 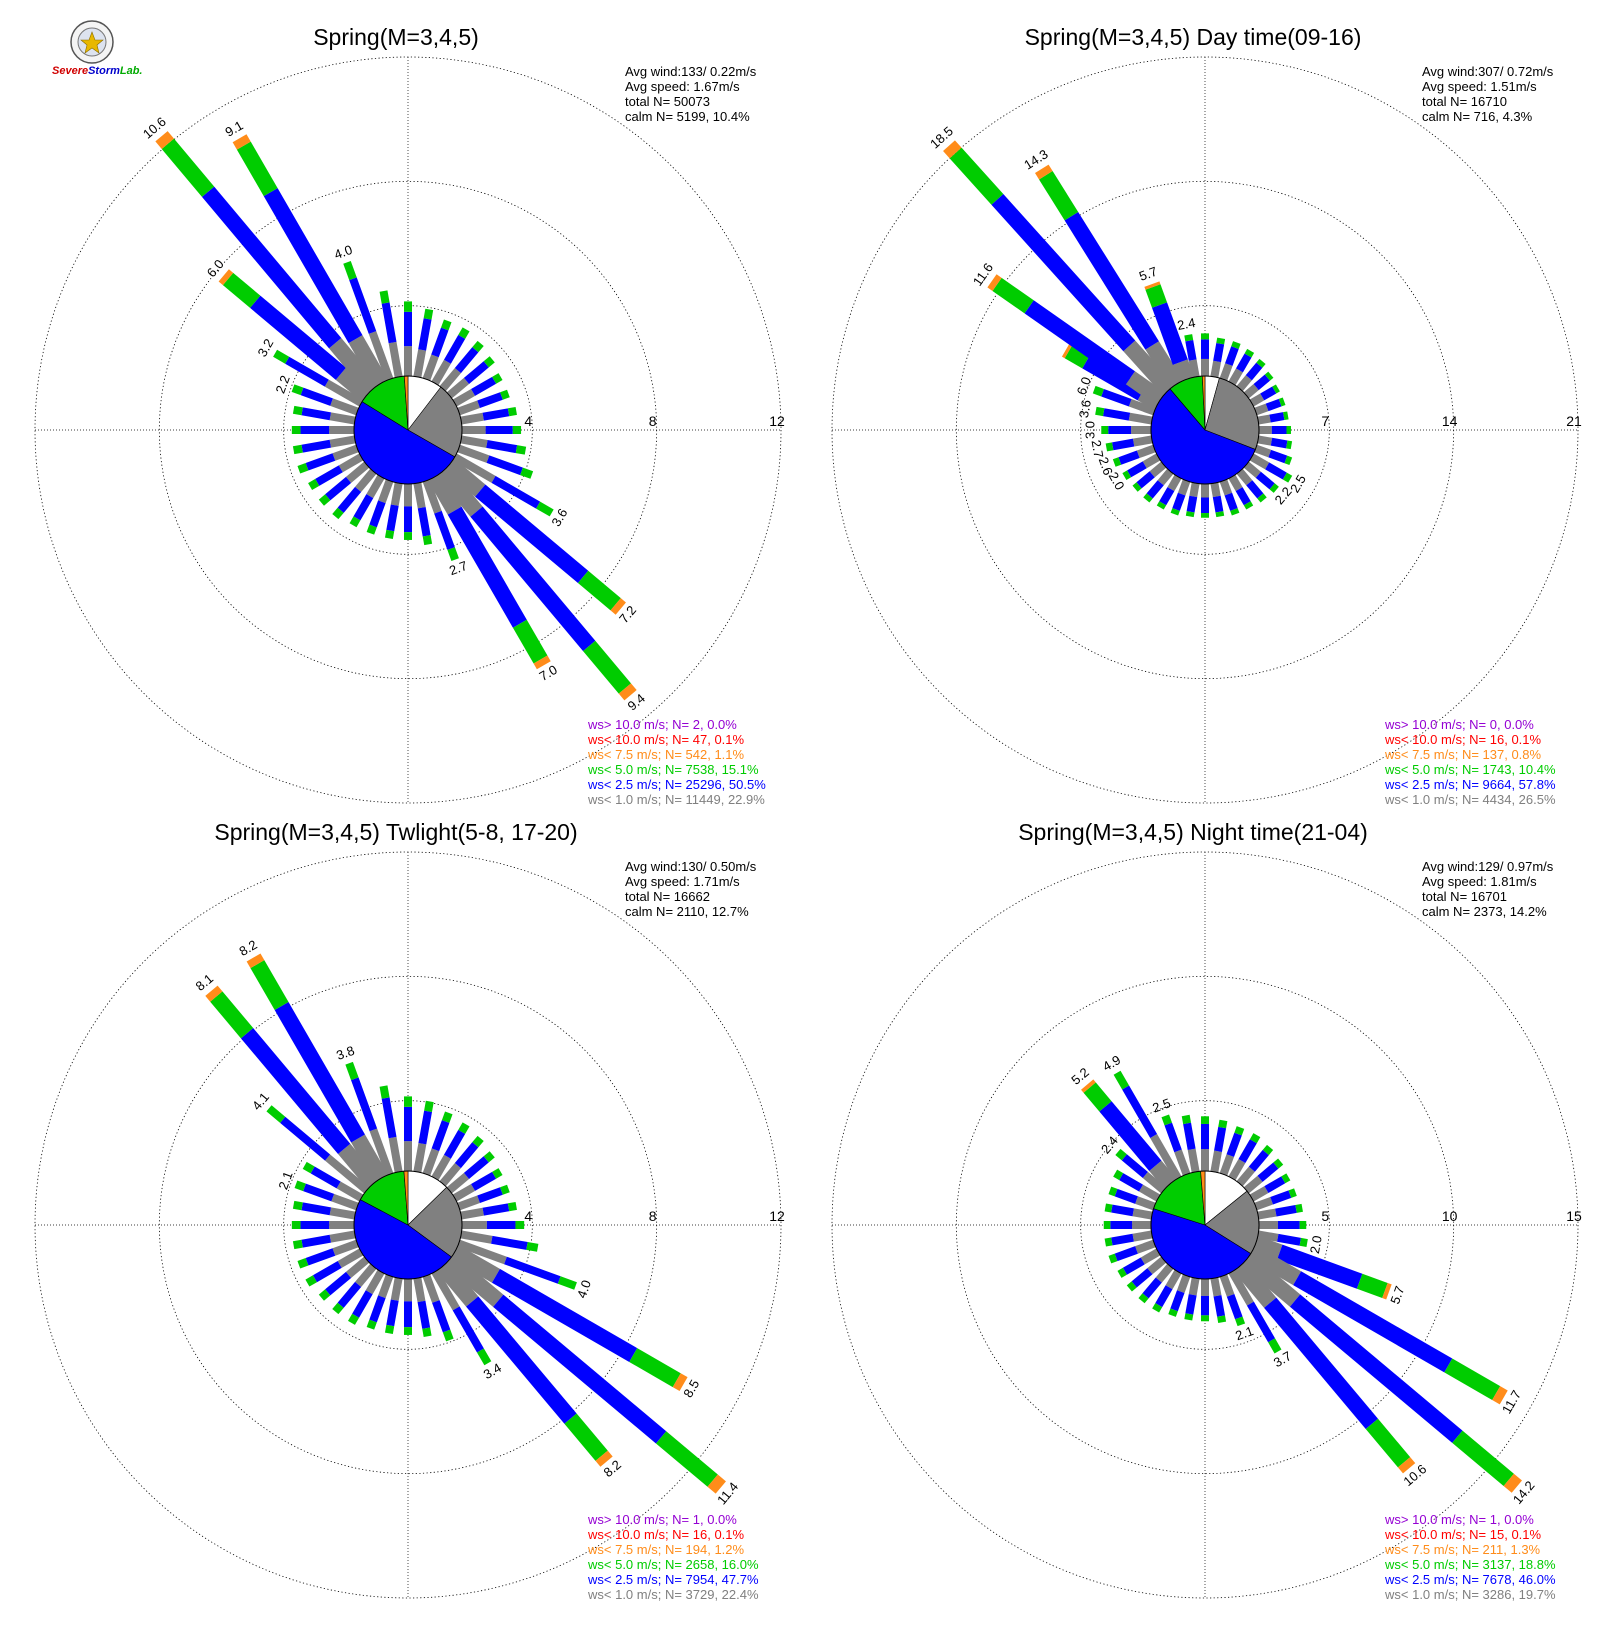 I want to click on bar-value-label: 6.0, so click(x=1084, y=386).